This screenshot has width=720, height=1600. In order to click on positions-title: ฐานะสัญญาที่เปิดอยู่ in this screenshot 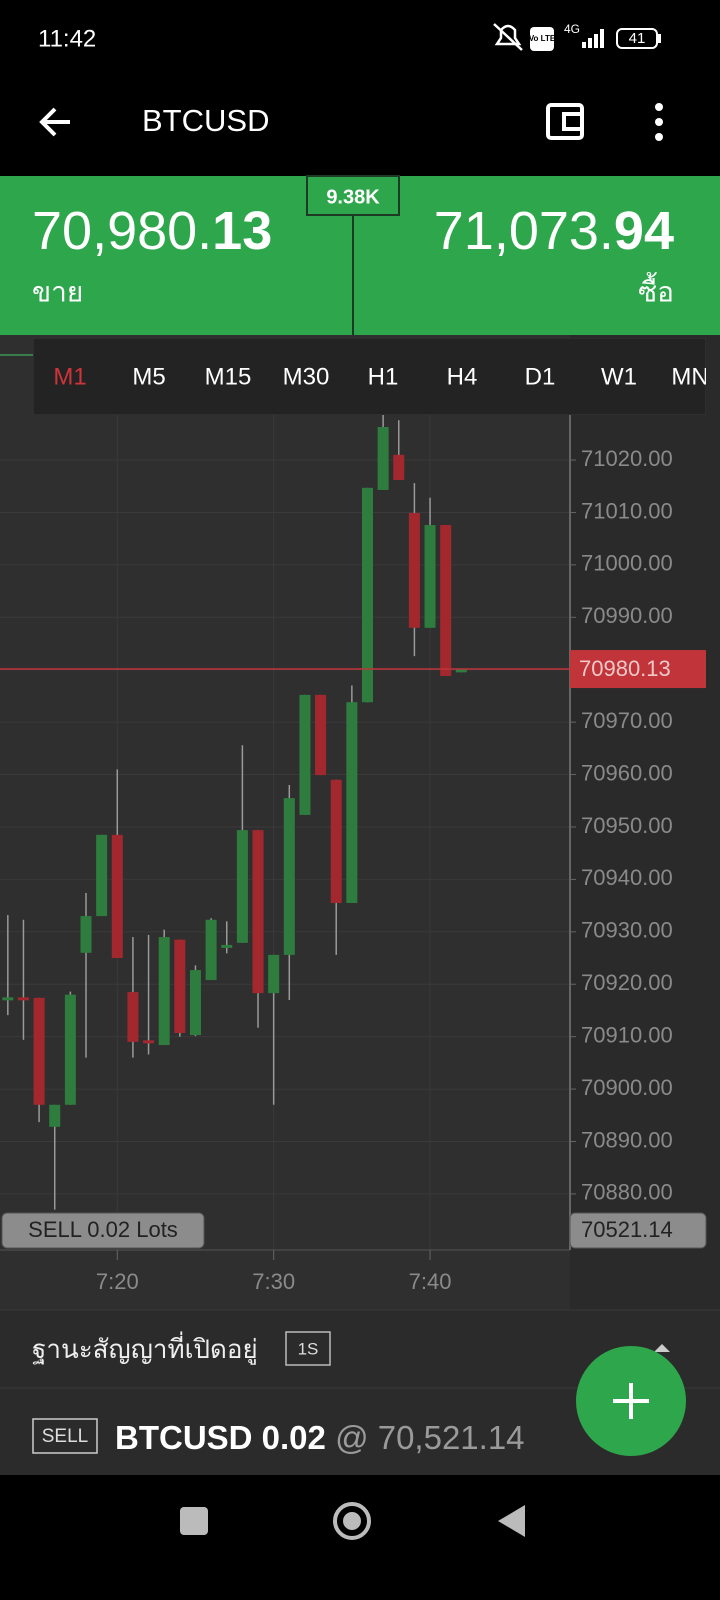, I will do `click(145, 1348)`.